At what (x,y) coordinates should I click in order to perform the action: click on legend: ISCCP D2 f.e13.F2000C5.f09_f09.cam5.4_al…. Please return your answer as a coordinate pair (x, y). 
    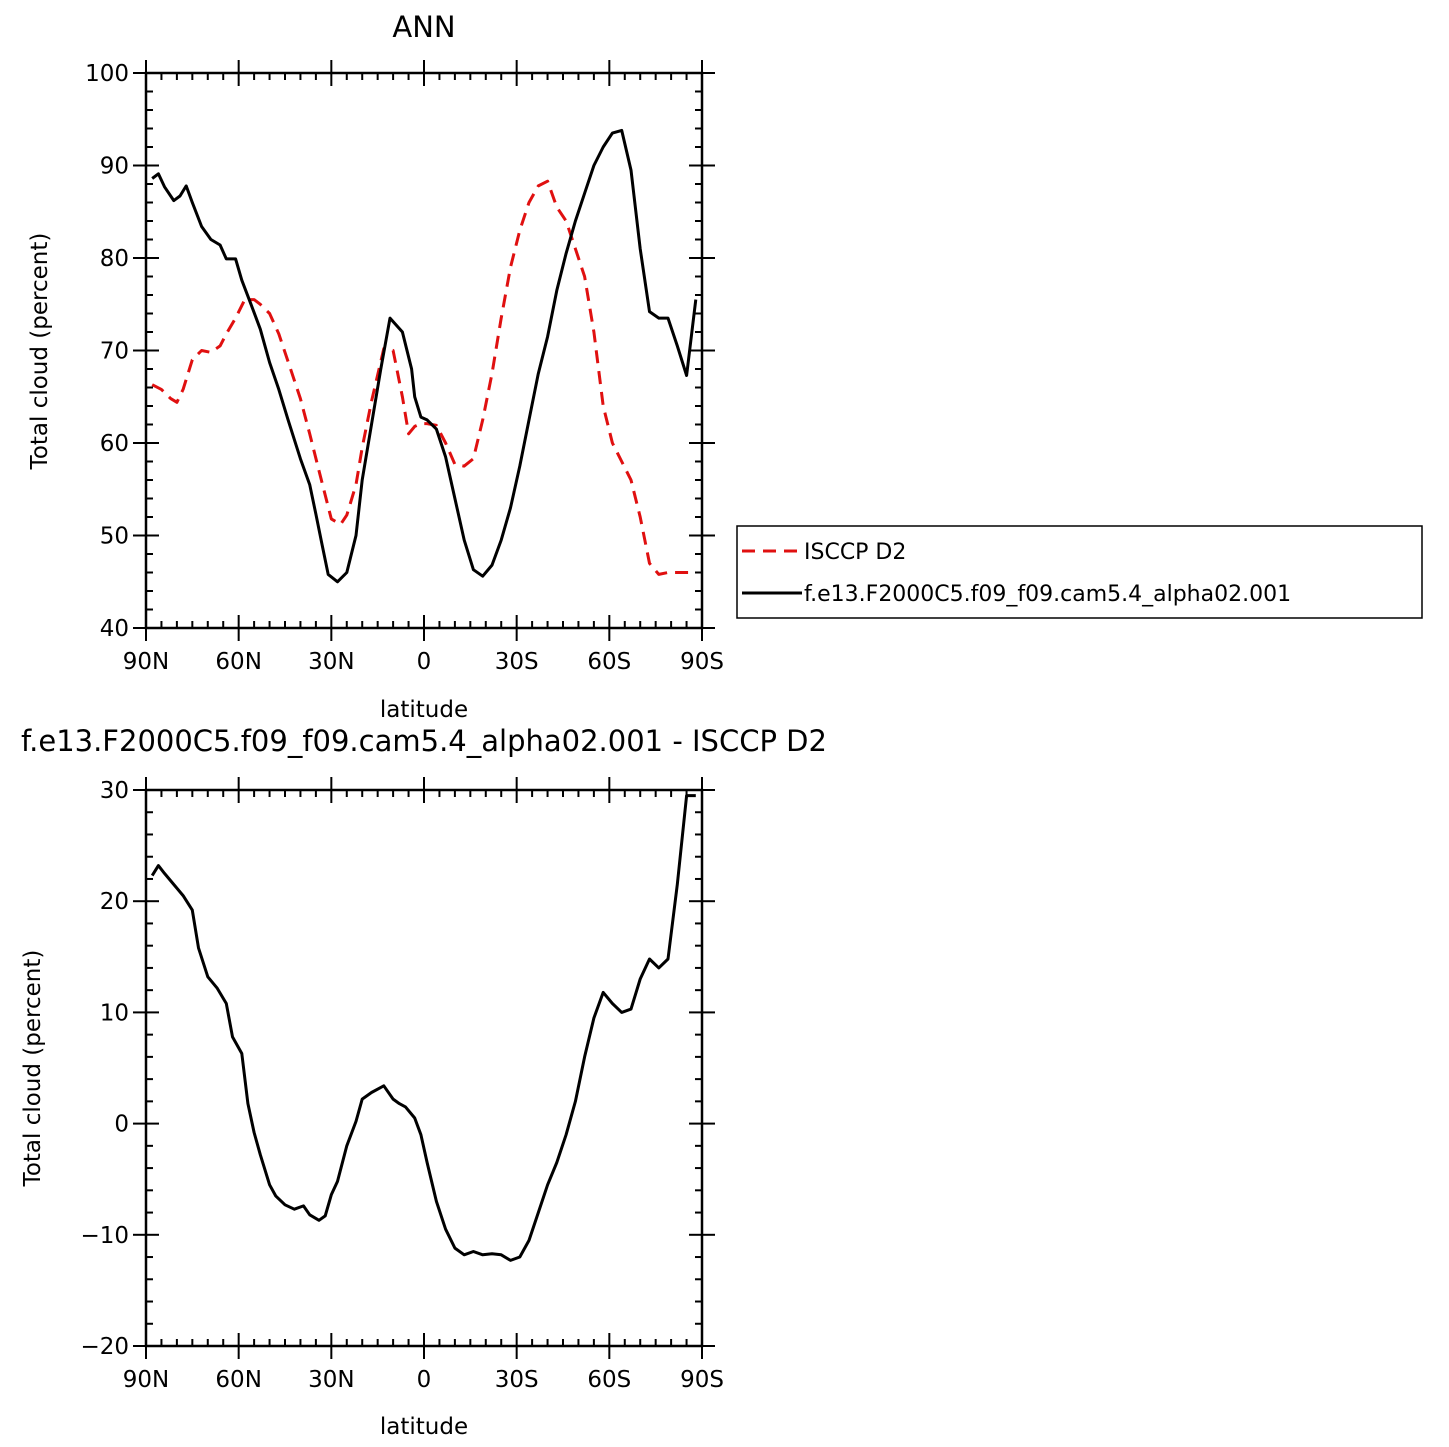
    Looking at the image, I should click on (1079, 572).